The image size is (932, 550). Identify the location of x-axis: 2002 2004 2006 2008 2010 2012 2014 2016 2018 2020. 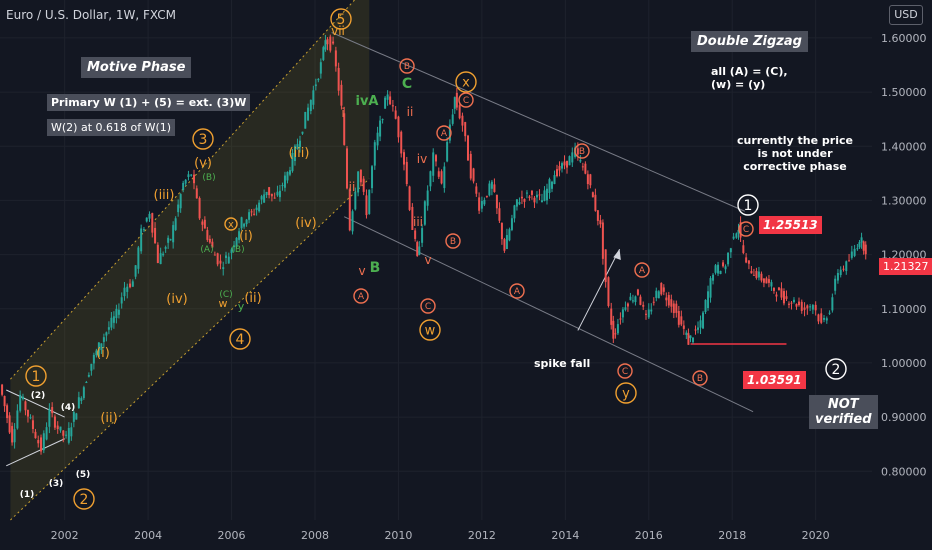
(440, 535).